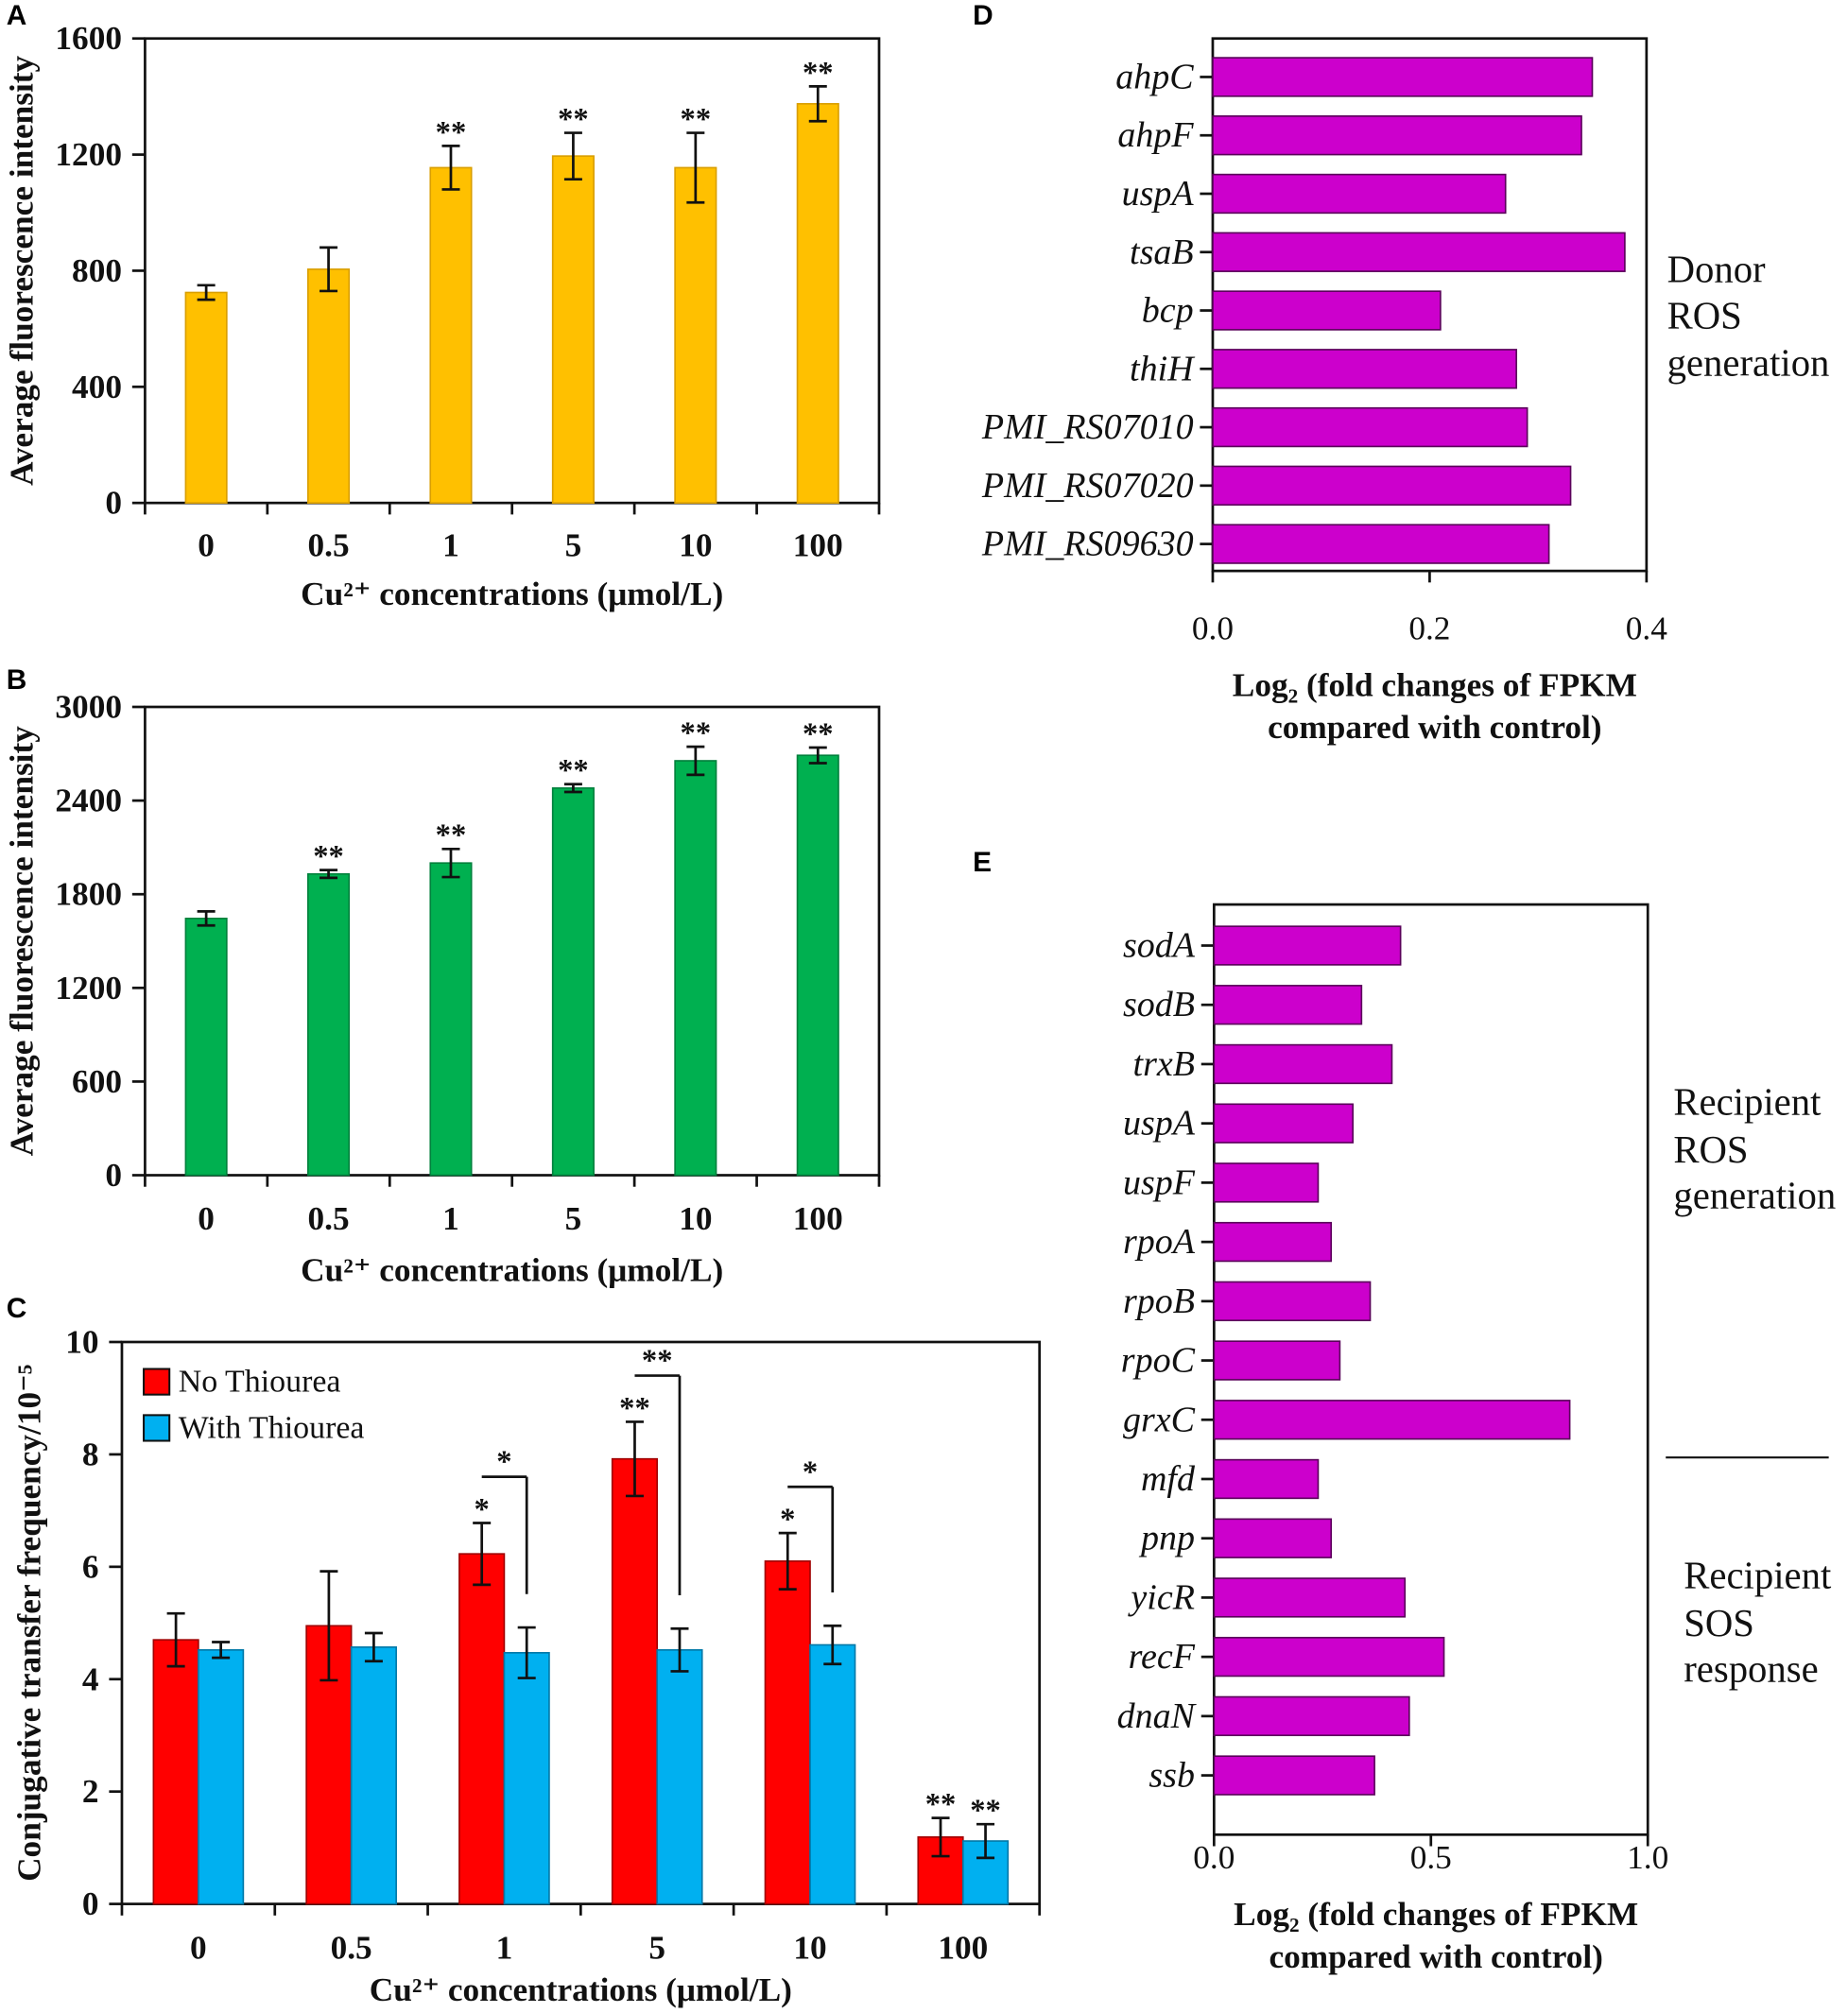 The image size is (1848, 2013). Describe the element at coordinates (113, 1175) in the screenshot. I see `y-tick-label: 0` at that location.